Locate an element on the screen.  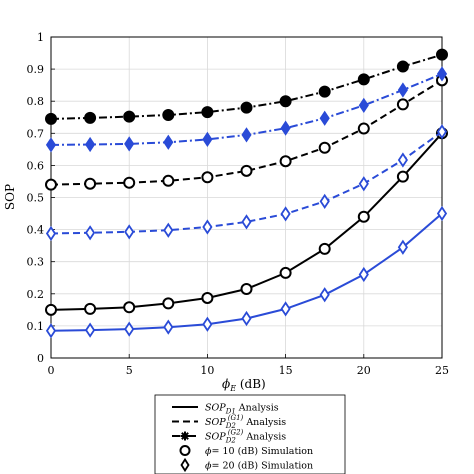
y-tick-label: 0.5 is located at coordinates (36, 198).